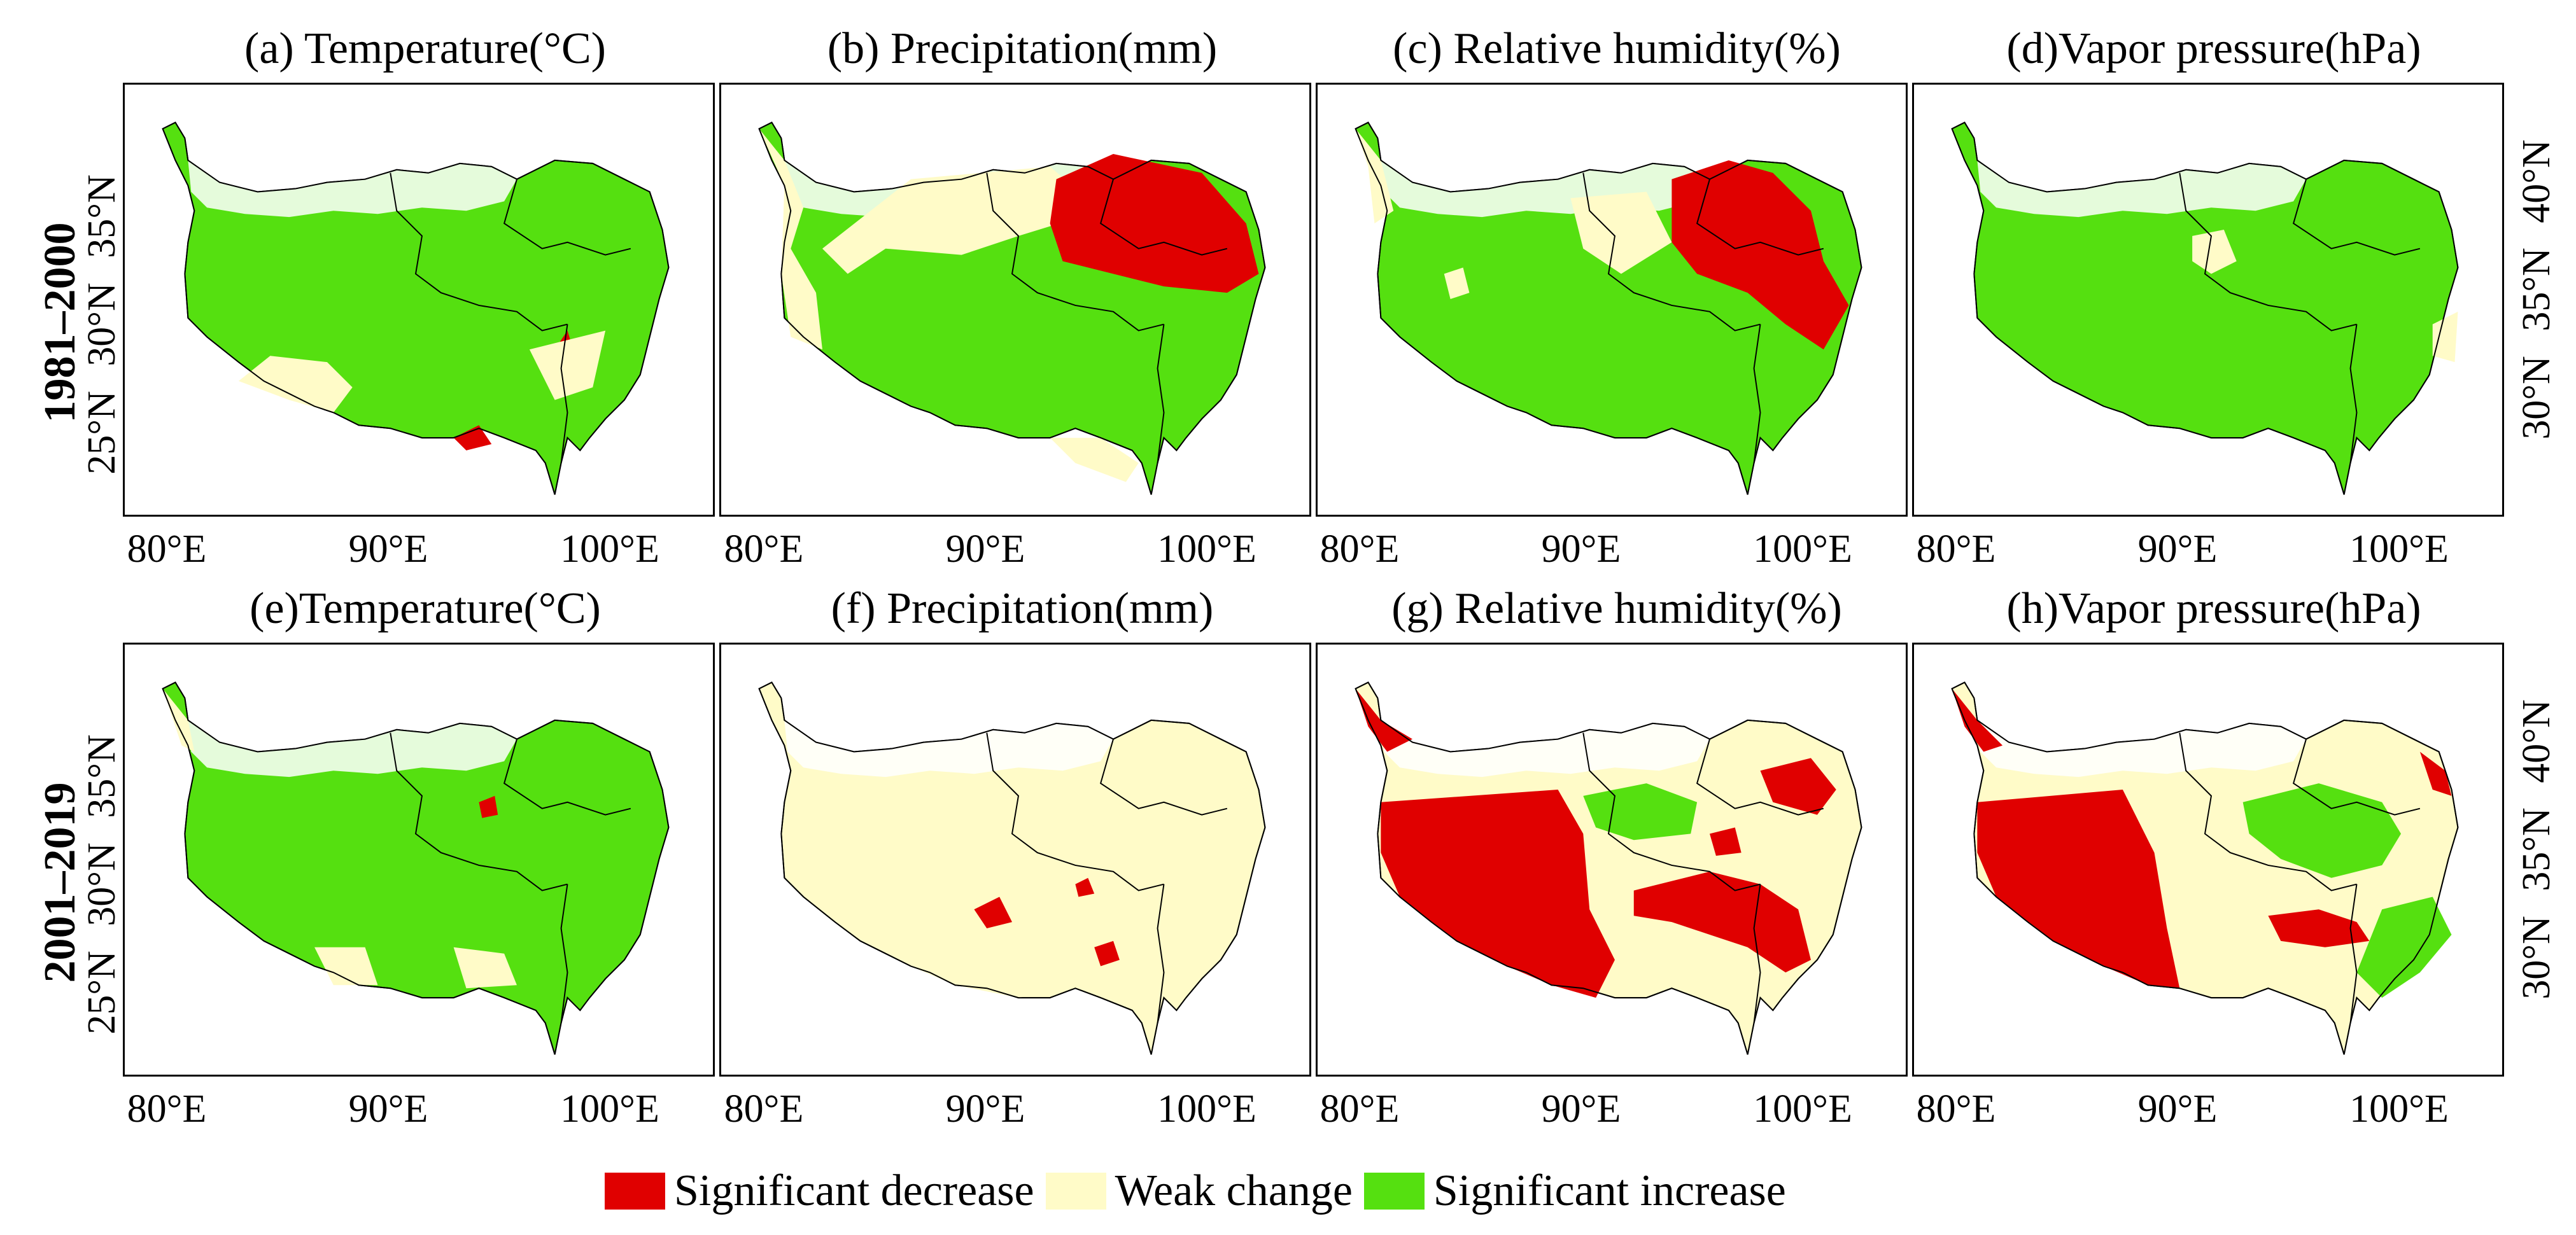 This screenshot has width=2576, height=1235. Describe the element at coordinates (2214, 49) in the screenshot. I see `panel-title-d: (d)Vapor pressure(hPa)` at that location.